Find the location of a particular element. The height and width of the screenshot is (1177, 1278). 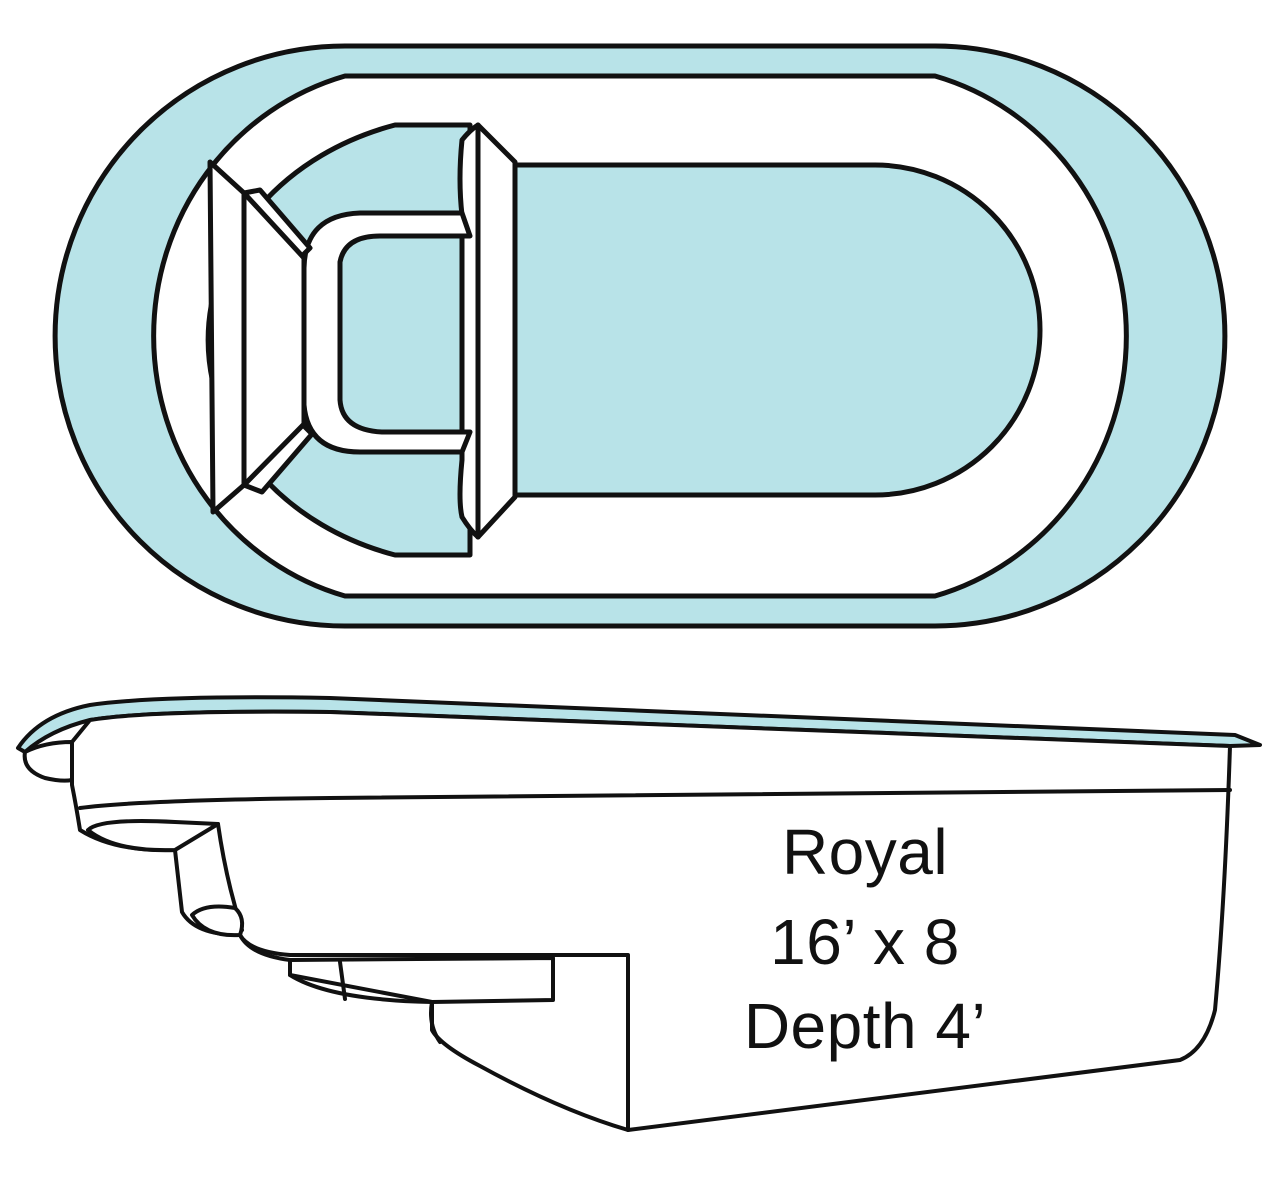

entry-step-inner is located at coordinates (274, 339).